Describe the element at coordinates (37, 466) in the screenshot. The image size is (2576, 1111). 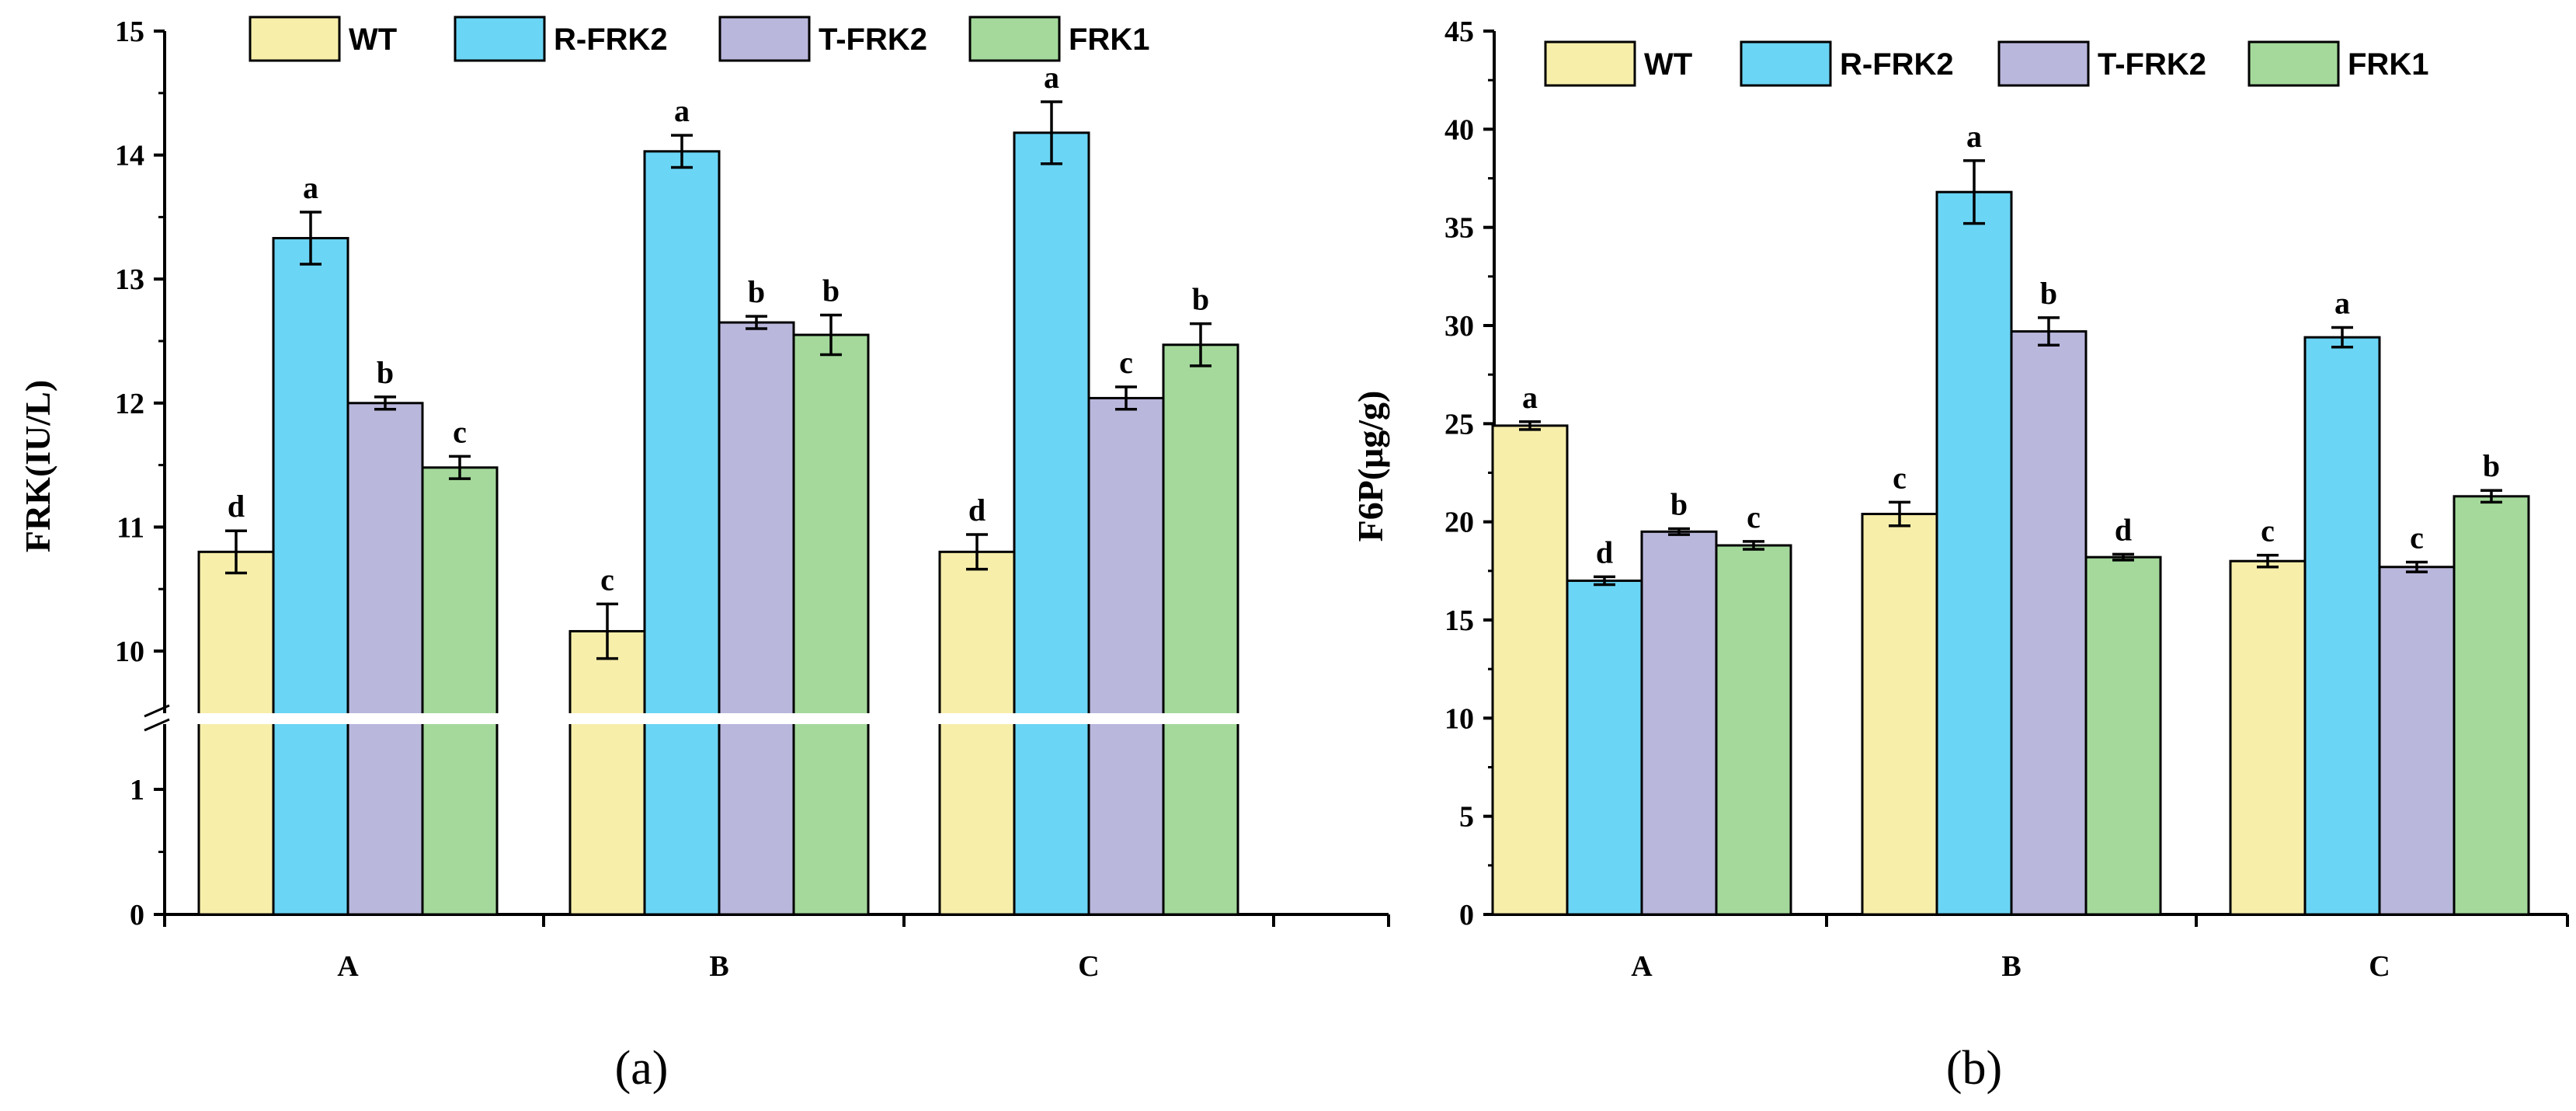
I see `y-axis-title: FRK(IU/L)` at that location.